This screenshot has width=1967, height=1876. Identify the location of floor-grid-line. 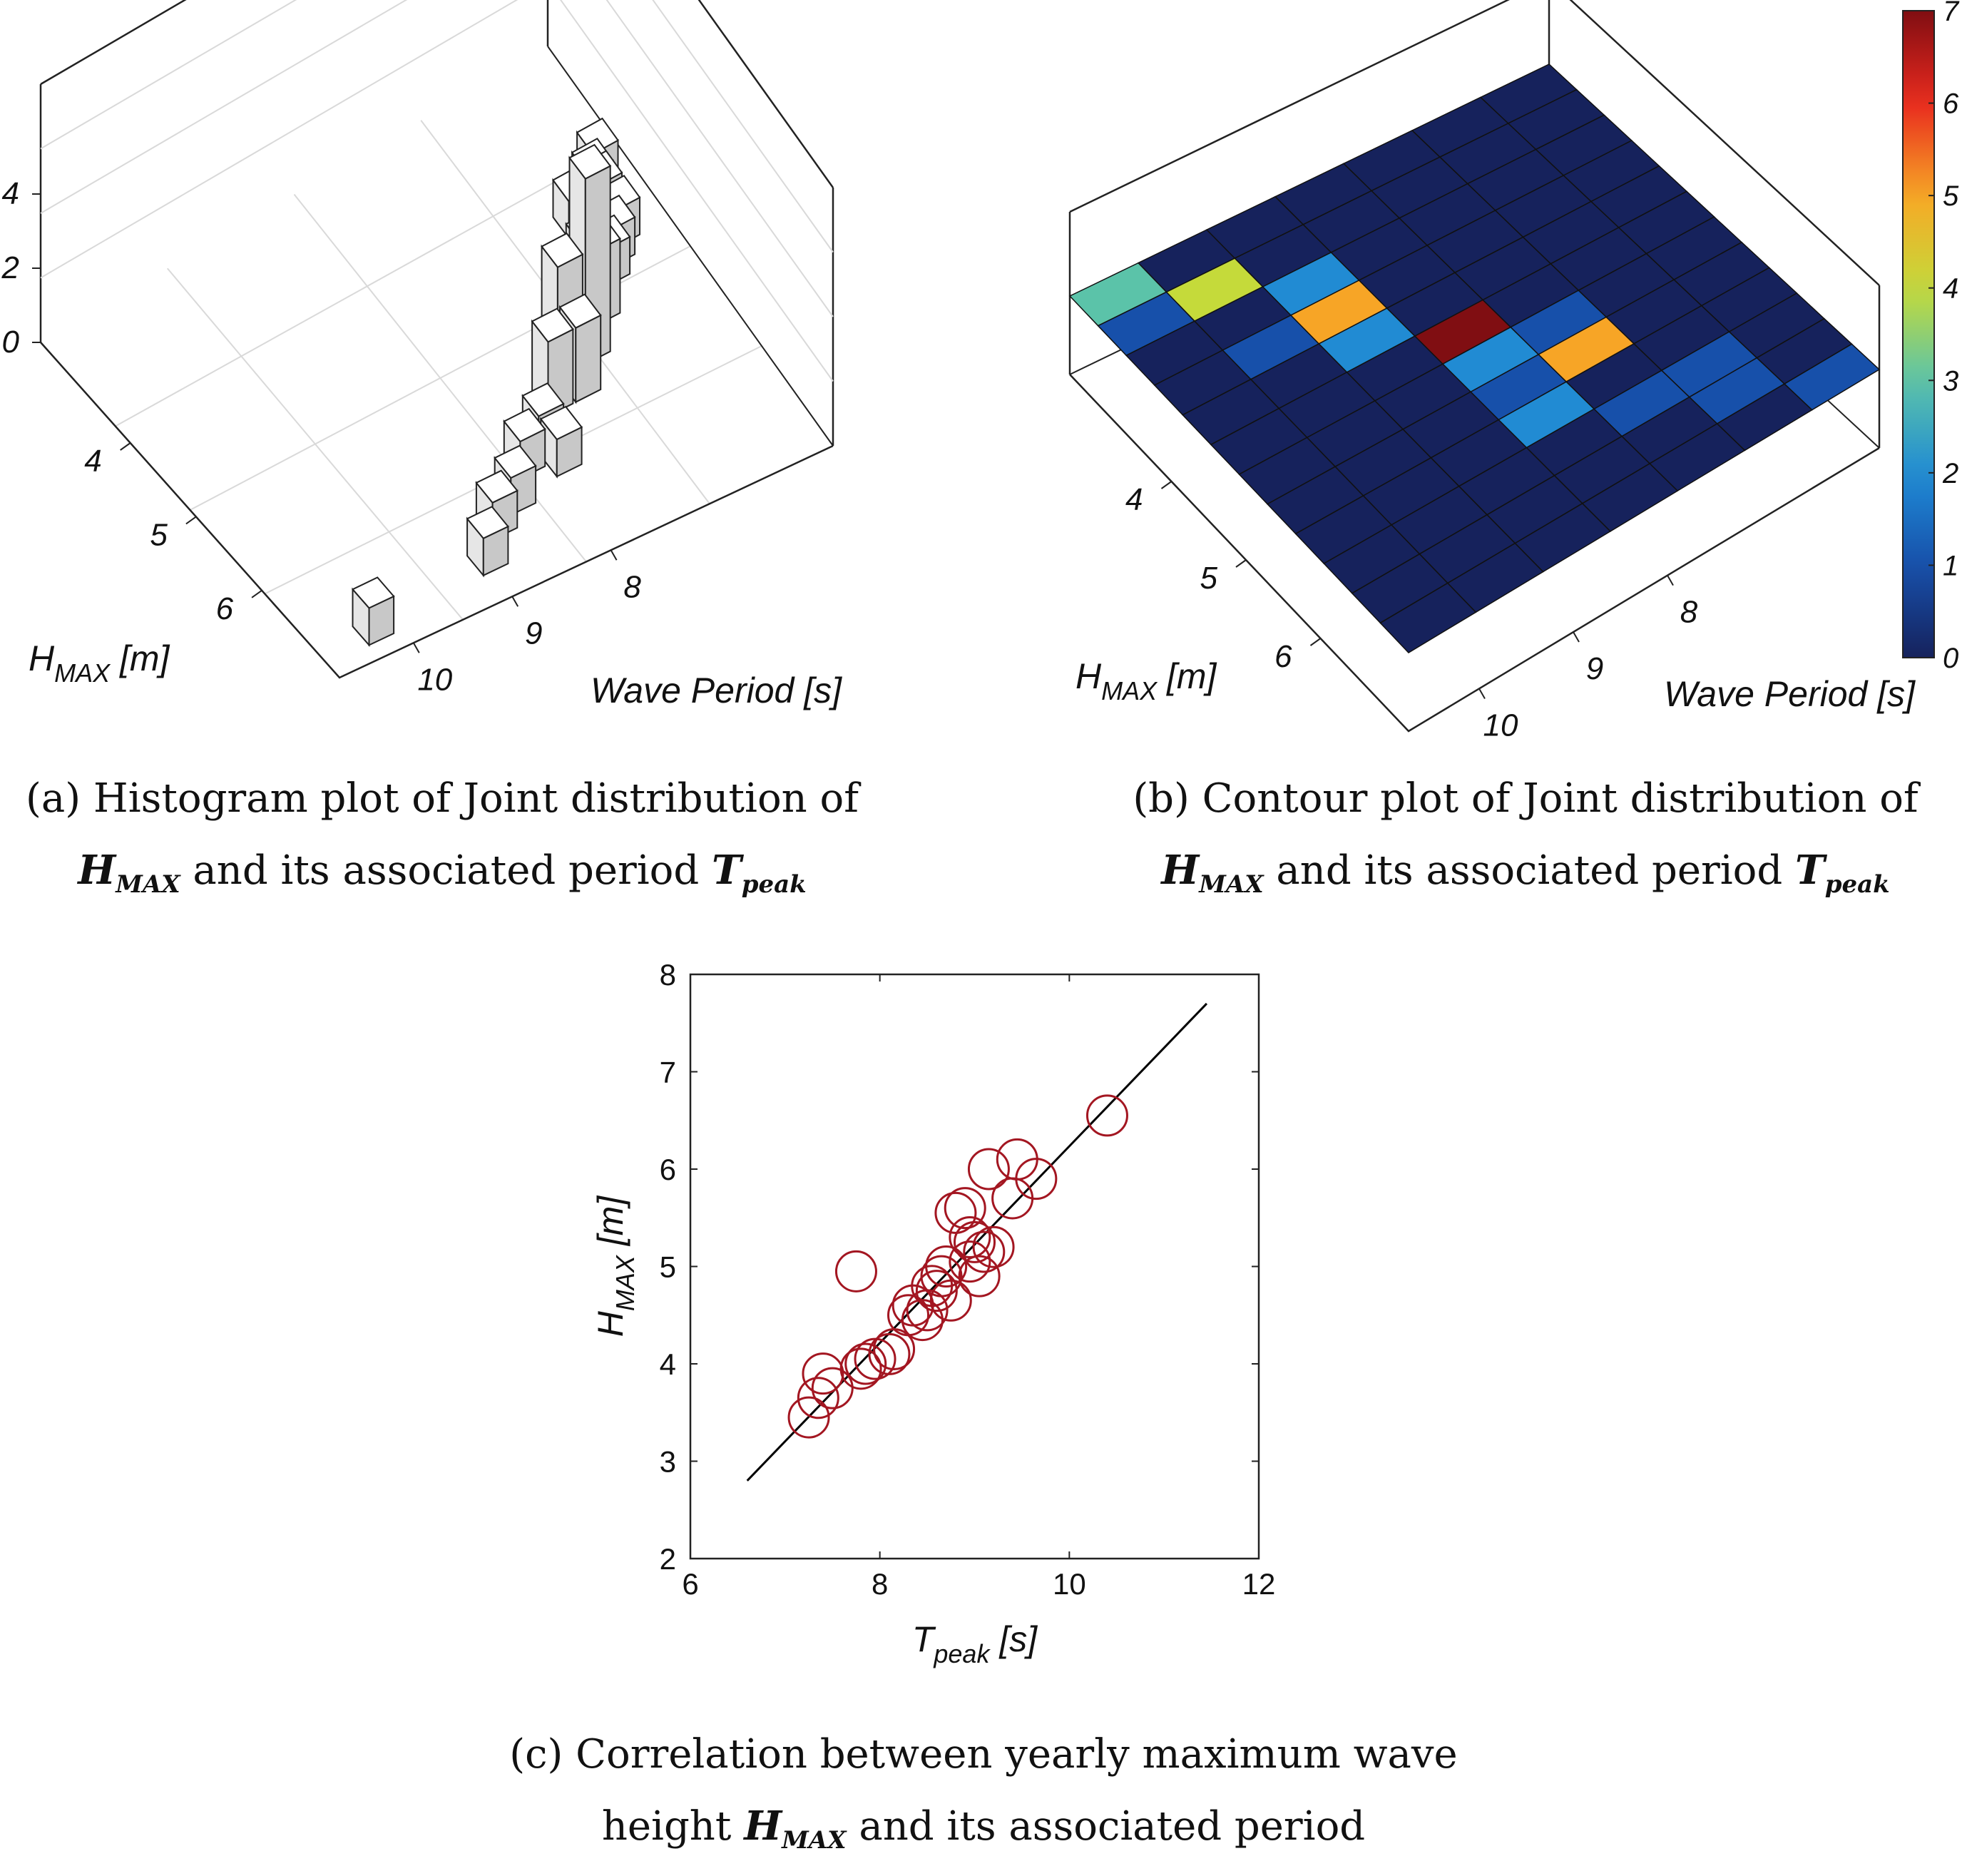
(440, 378).